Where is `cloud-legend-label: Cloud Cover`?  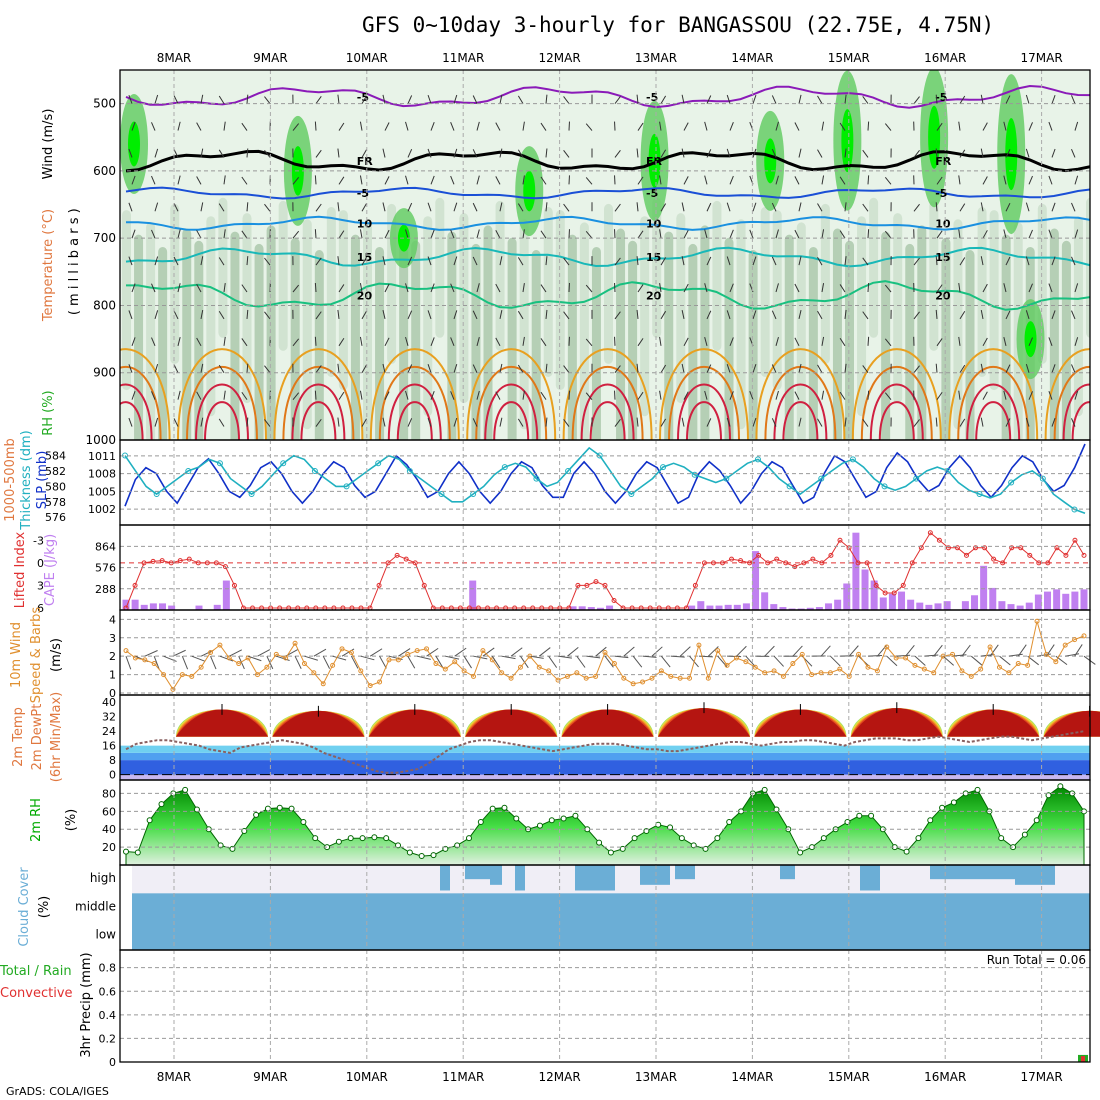 cloud-legend-label: Cloud Cover is located at coordinates (24, 907).